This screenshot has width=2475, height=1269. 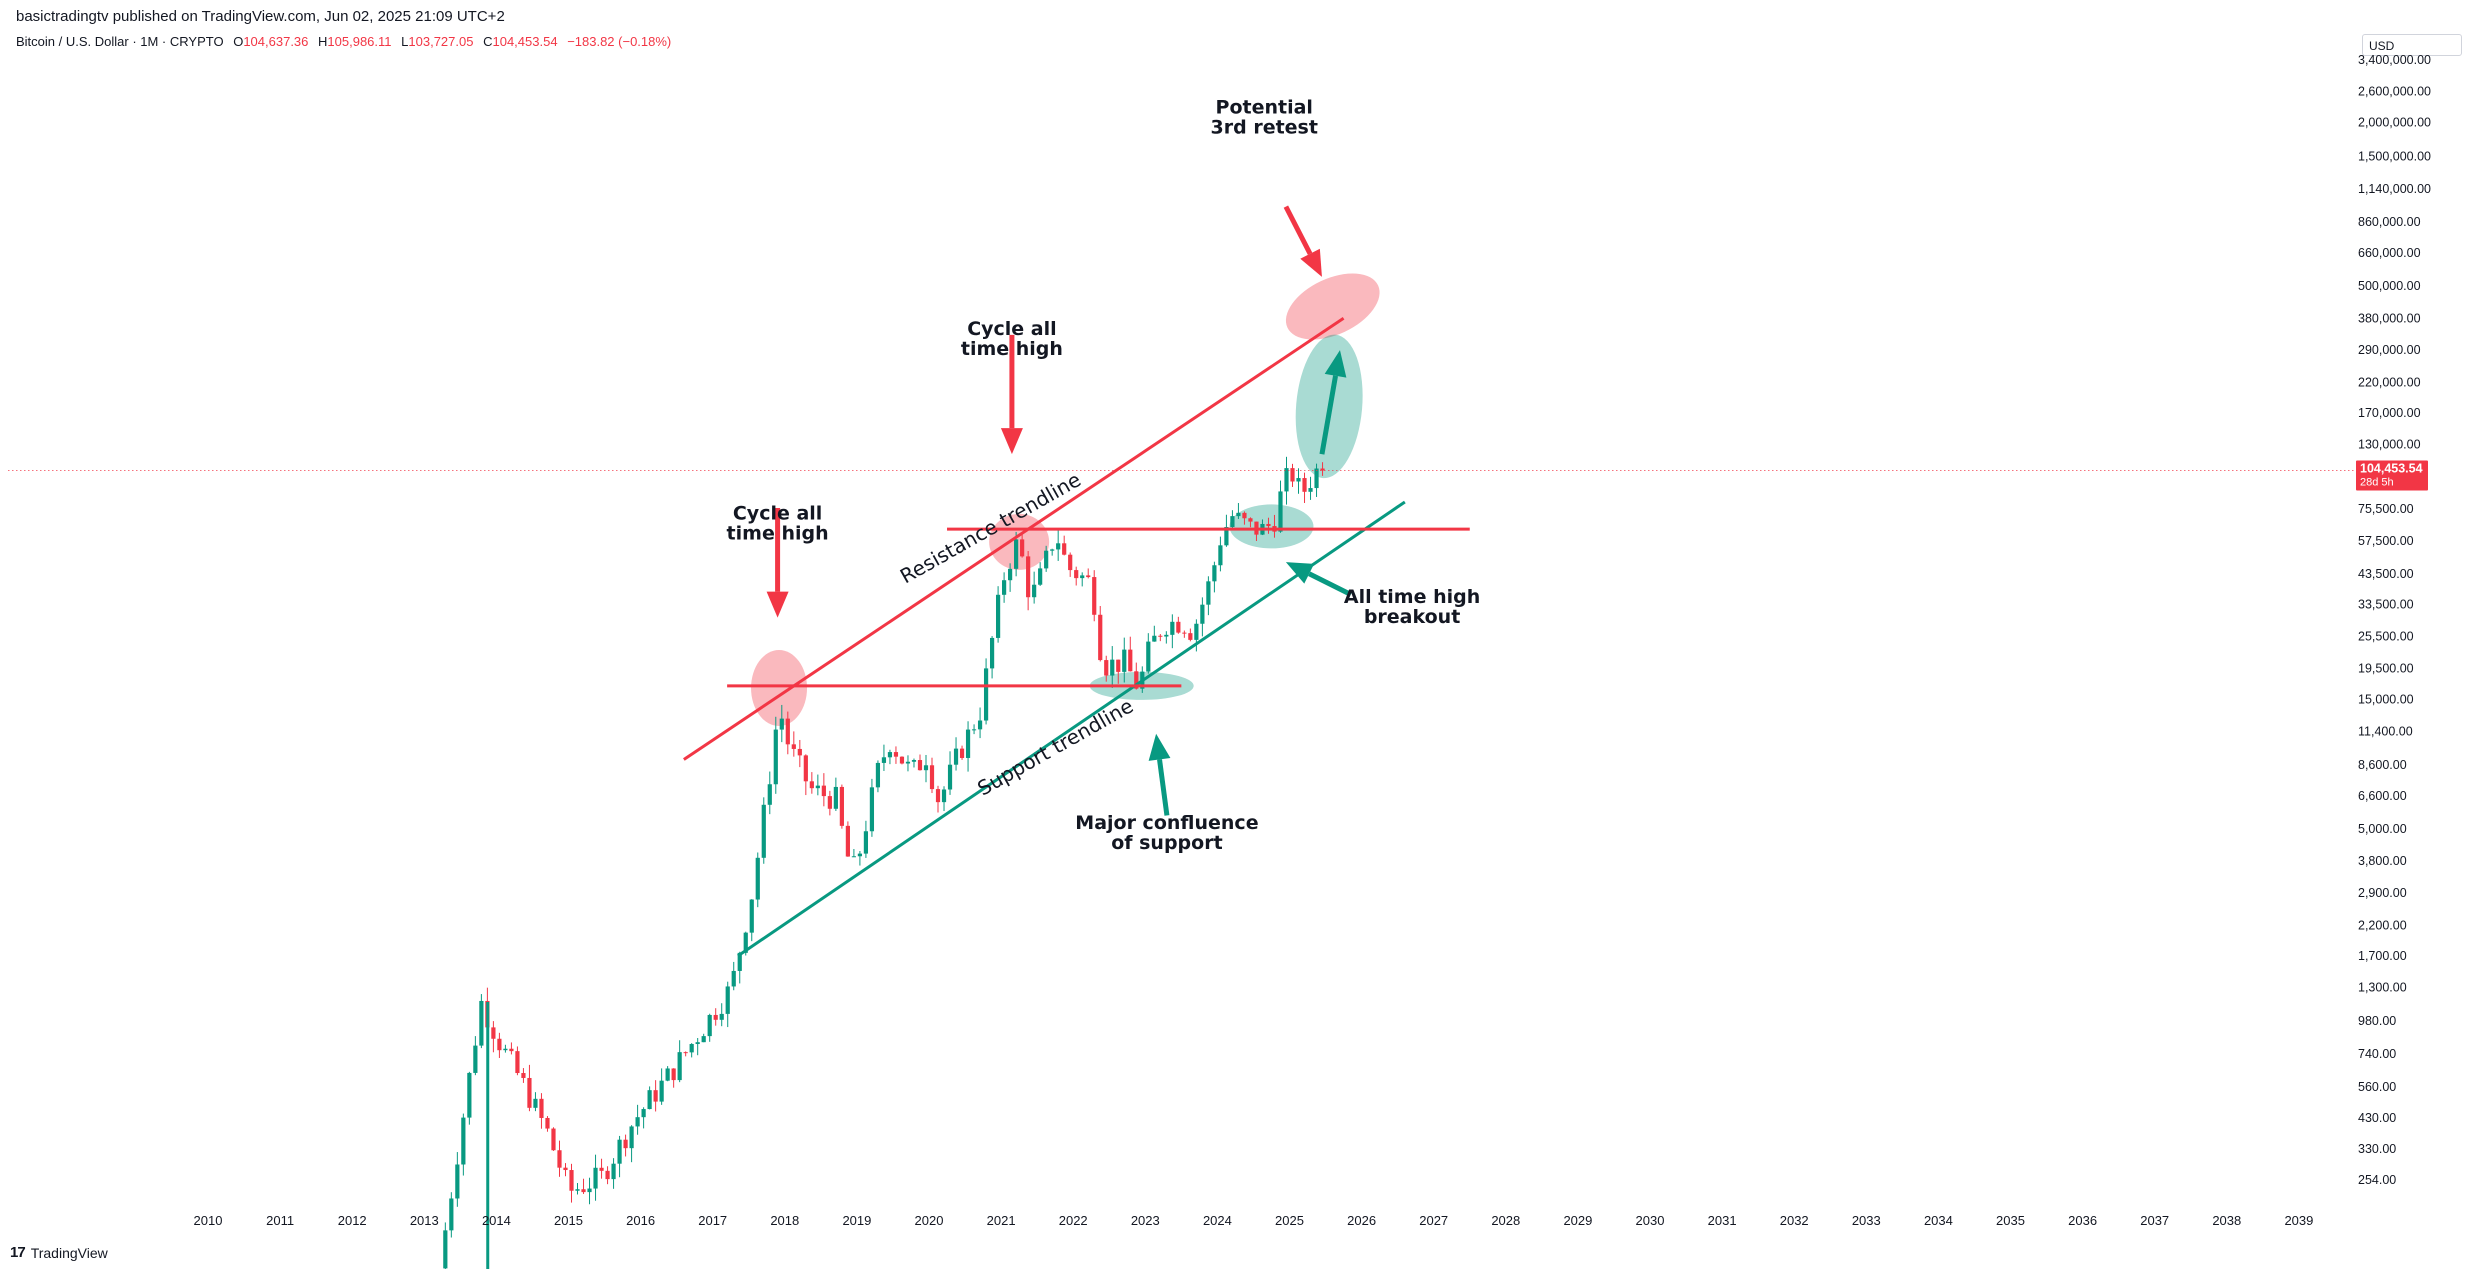 What do you see at coordinates (1311, 262) in the screenshot?
I see `retest-arrow-head` at bounding box center [1311, 262].